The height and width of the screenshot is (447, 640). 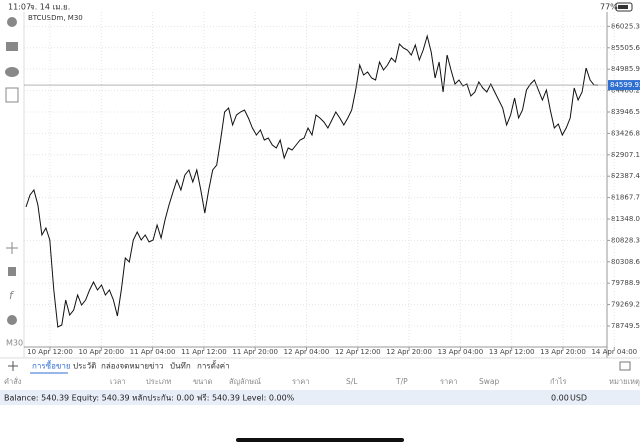 What do you see at coordinates (624, 381) in the screenshot?
I see `column-header: หมายเหตุ` at bounding box center [624, 381].